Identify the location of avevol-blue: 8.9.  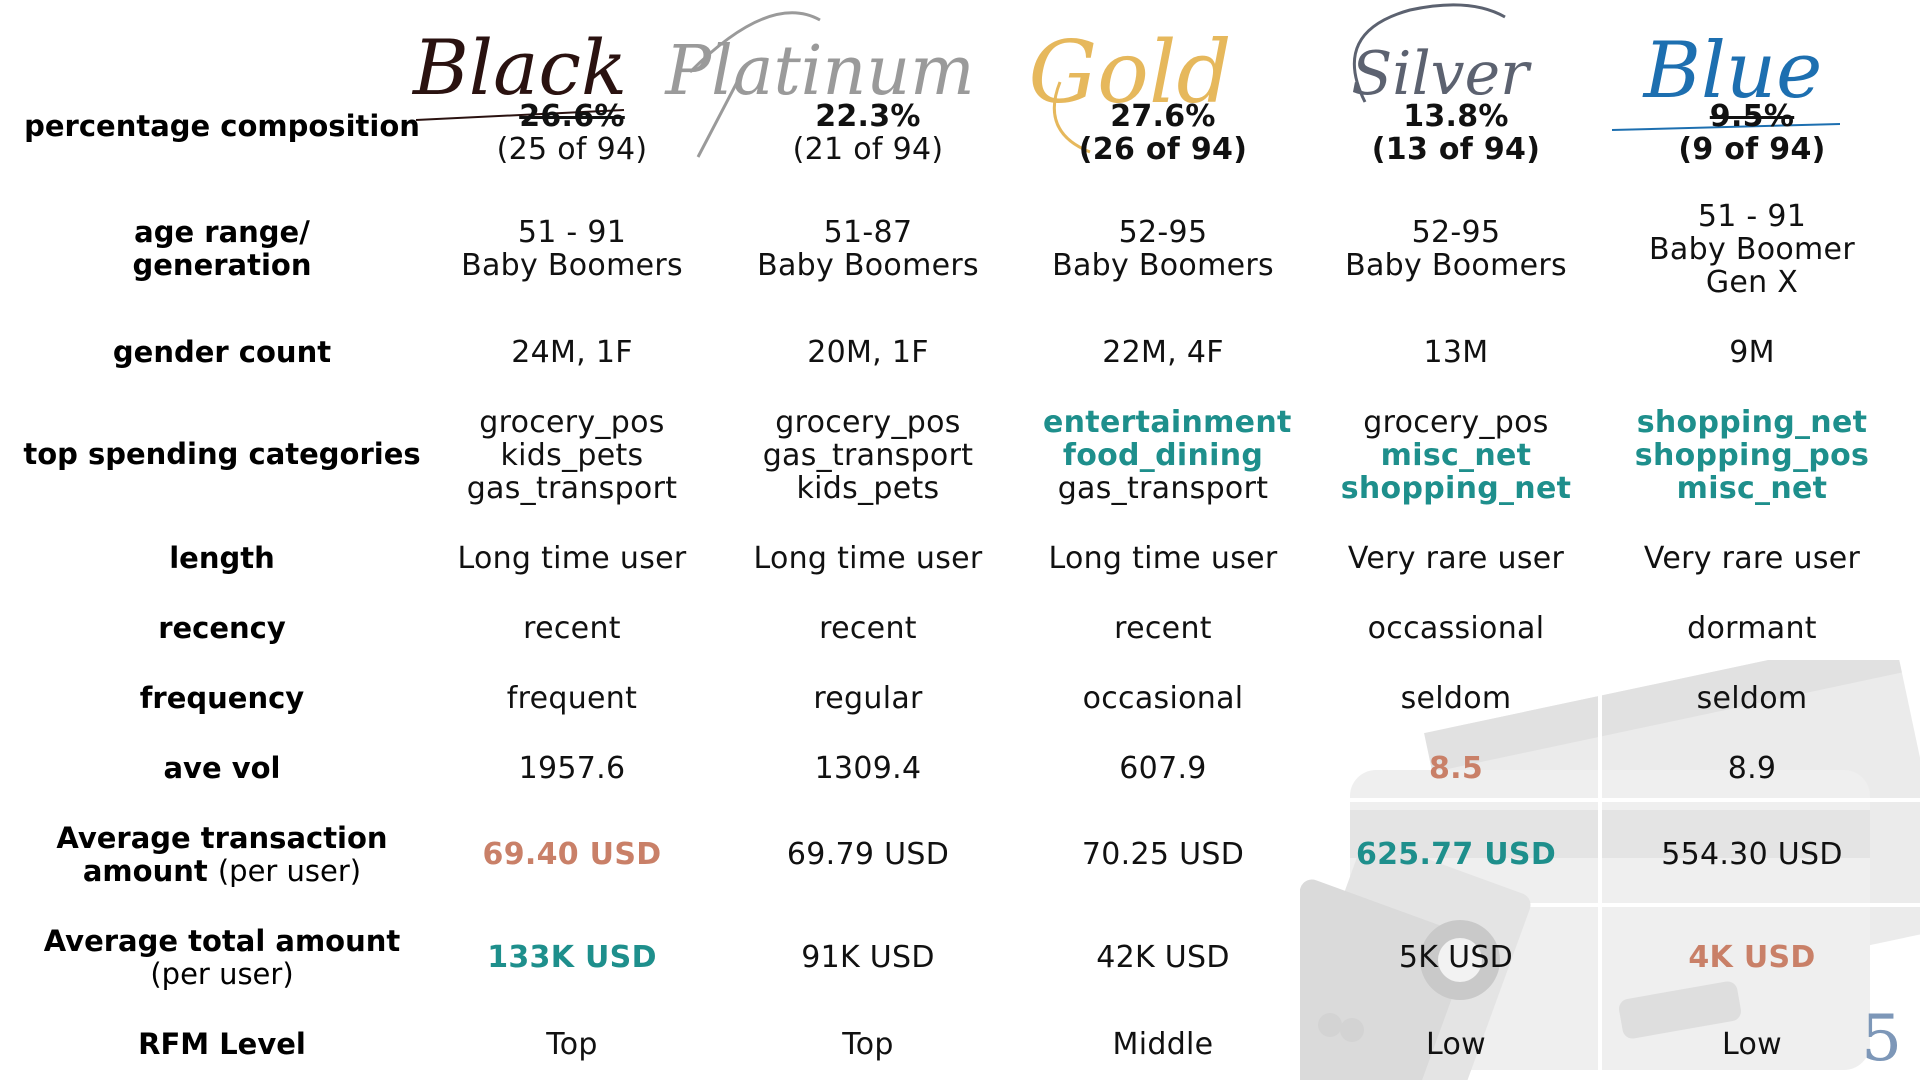
(1752, 768).